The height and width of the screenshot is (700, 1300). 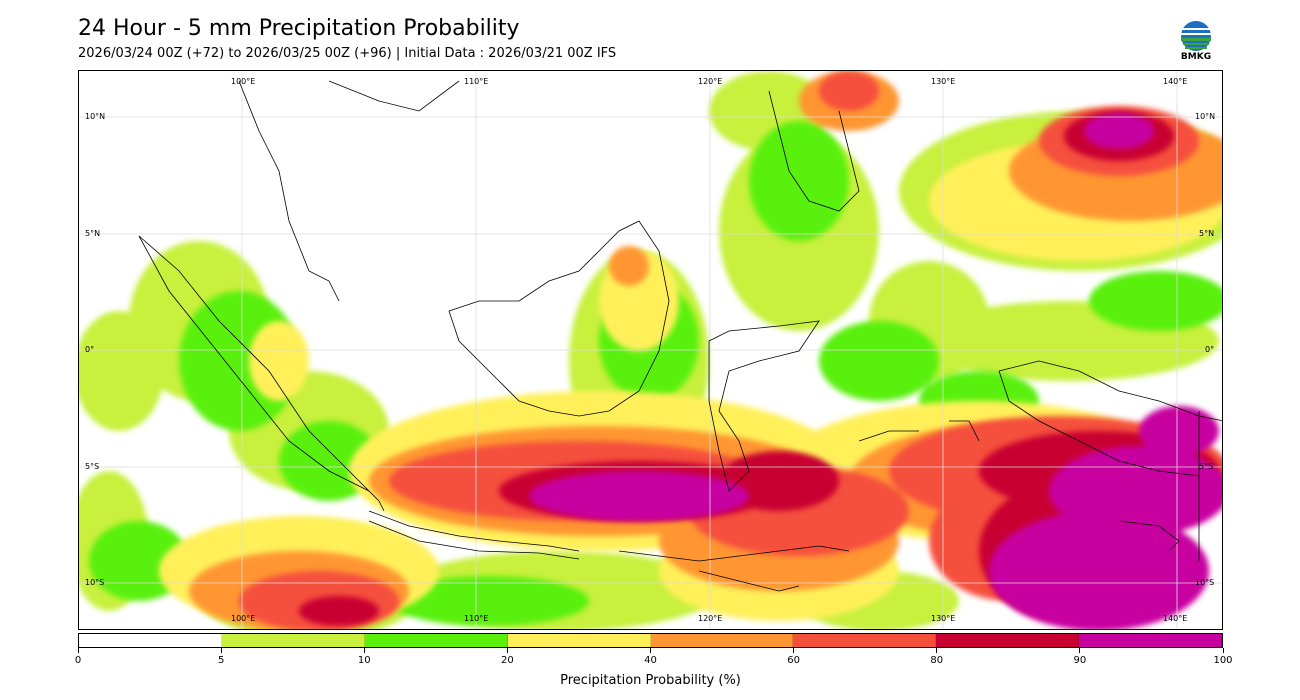 I want to click on lat-label-left: 5°S, so click(x=92, y=466).